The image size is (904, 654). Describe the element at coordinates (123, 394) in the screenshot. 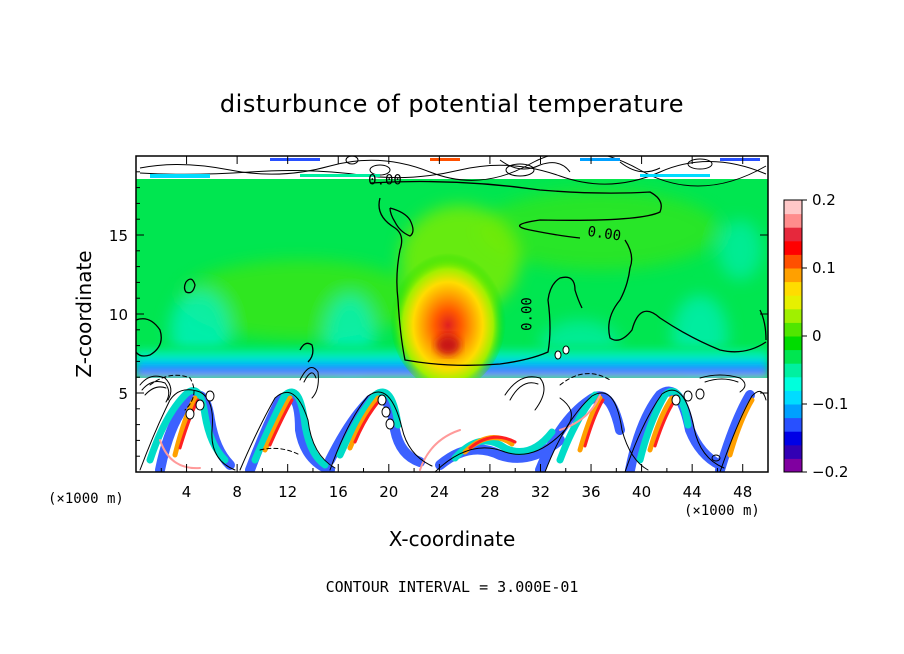

I see `y-tick-label: 5` at that location.